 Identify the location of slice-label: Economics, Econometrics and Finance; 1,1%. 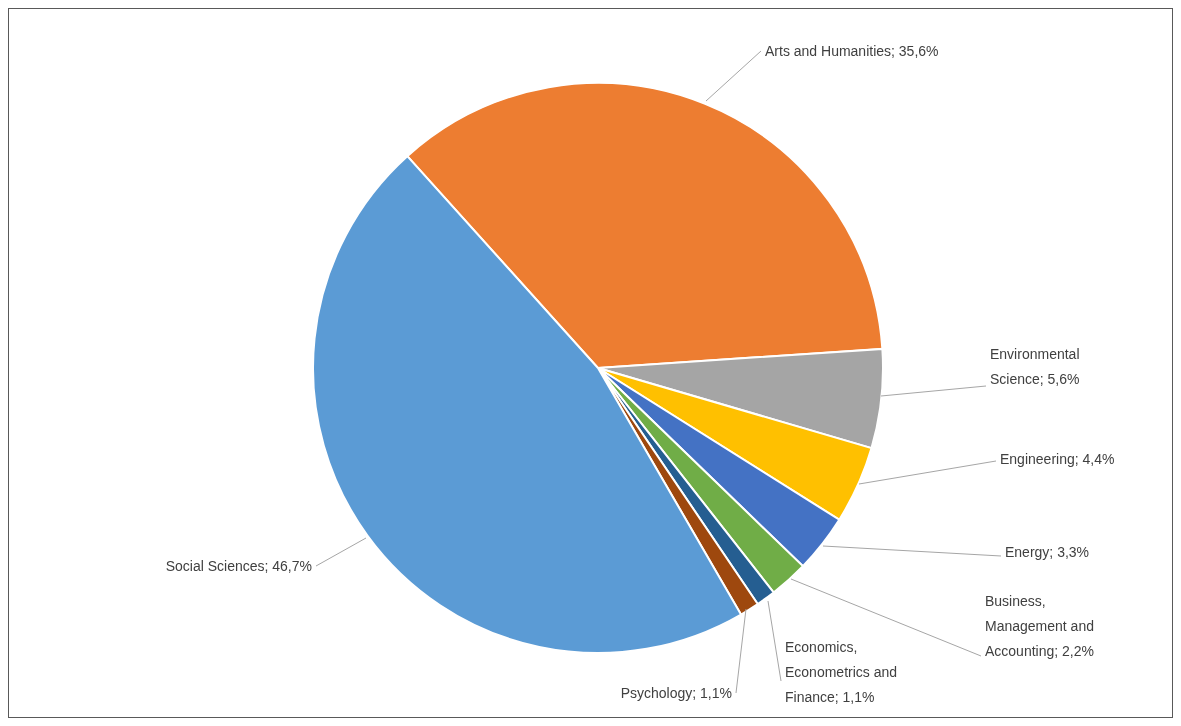
(841, 672).